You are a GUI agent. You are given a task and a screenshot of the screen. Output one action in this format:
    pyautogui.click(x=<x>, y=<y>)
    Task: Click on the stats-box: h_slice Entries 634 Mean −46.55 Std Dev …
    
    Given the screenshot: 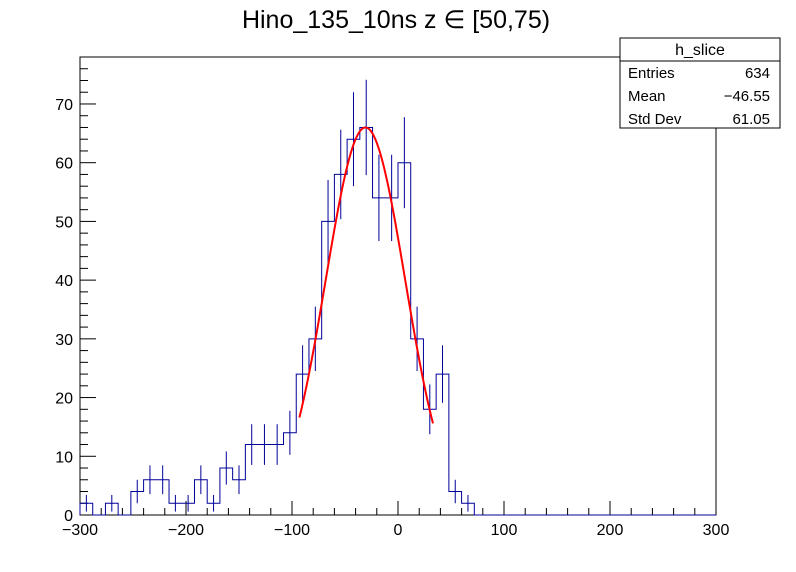 What is the action you would take?
    pyautogui.click(x=700, y=83)
    